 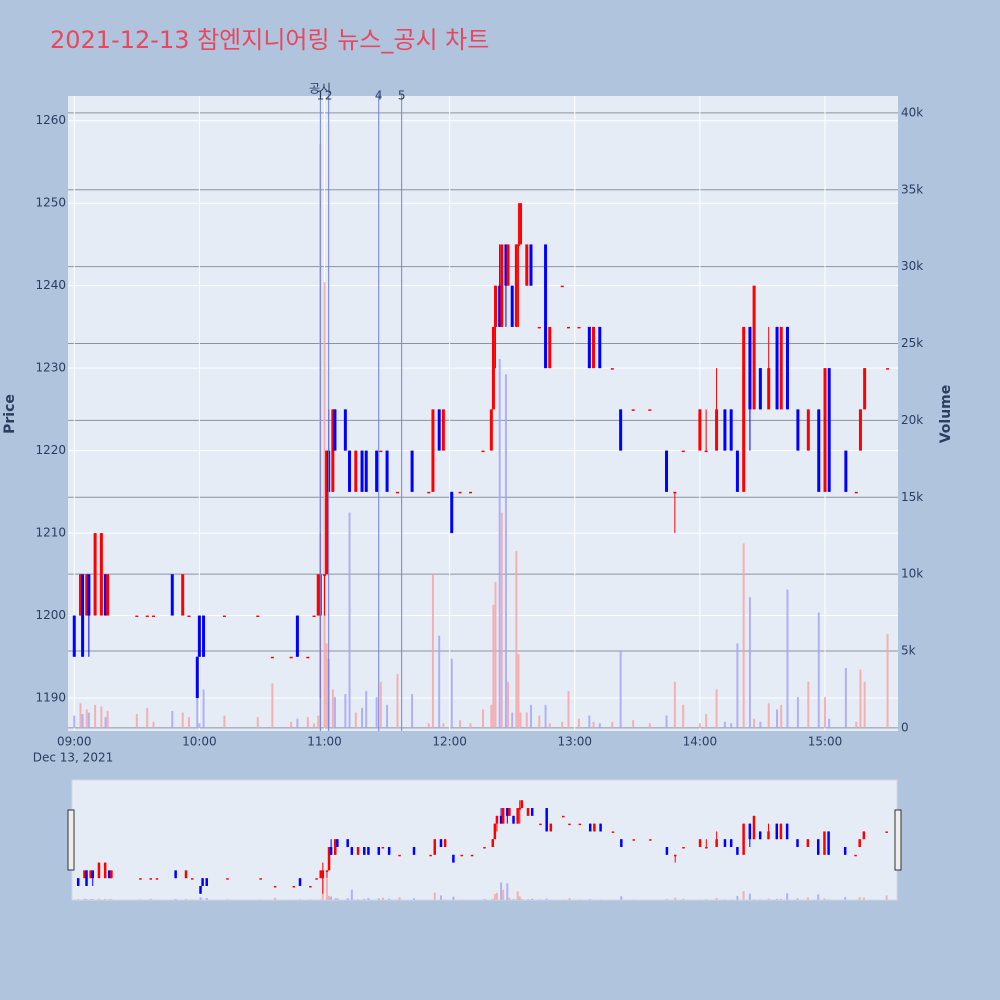 What do you see at coordinates (484, 840) in the screenshot?
I see `range-slider` at bounding box center [484, 840].